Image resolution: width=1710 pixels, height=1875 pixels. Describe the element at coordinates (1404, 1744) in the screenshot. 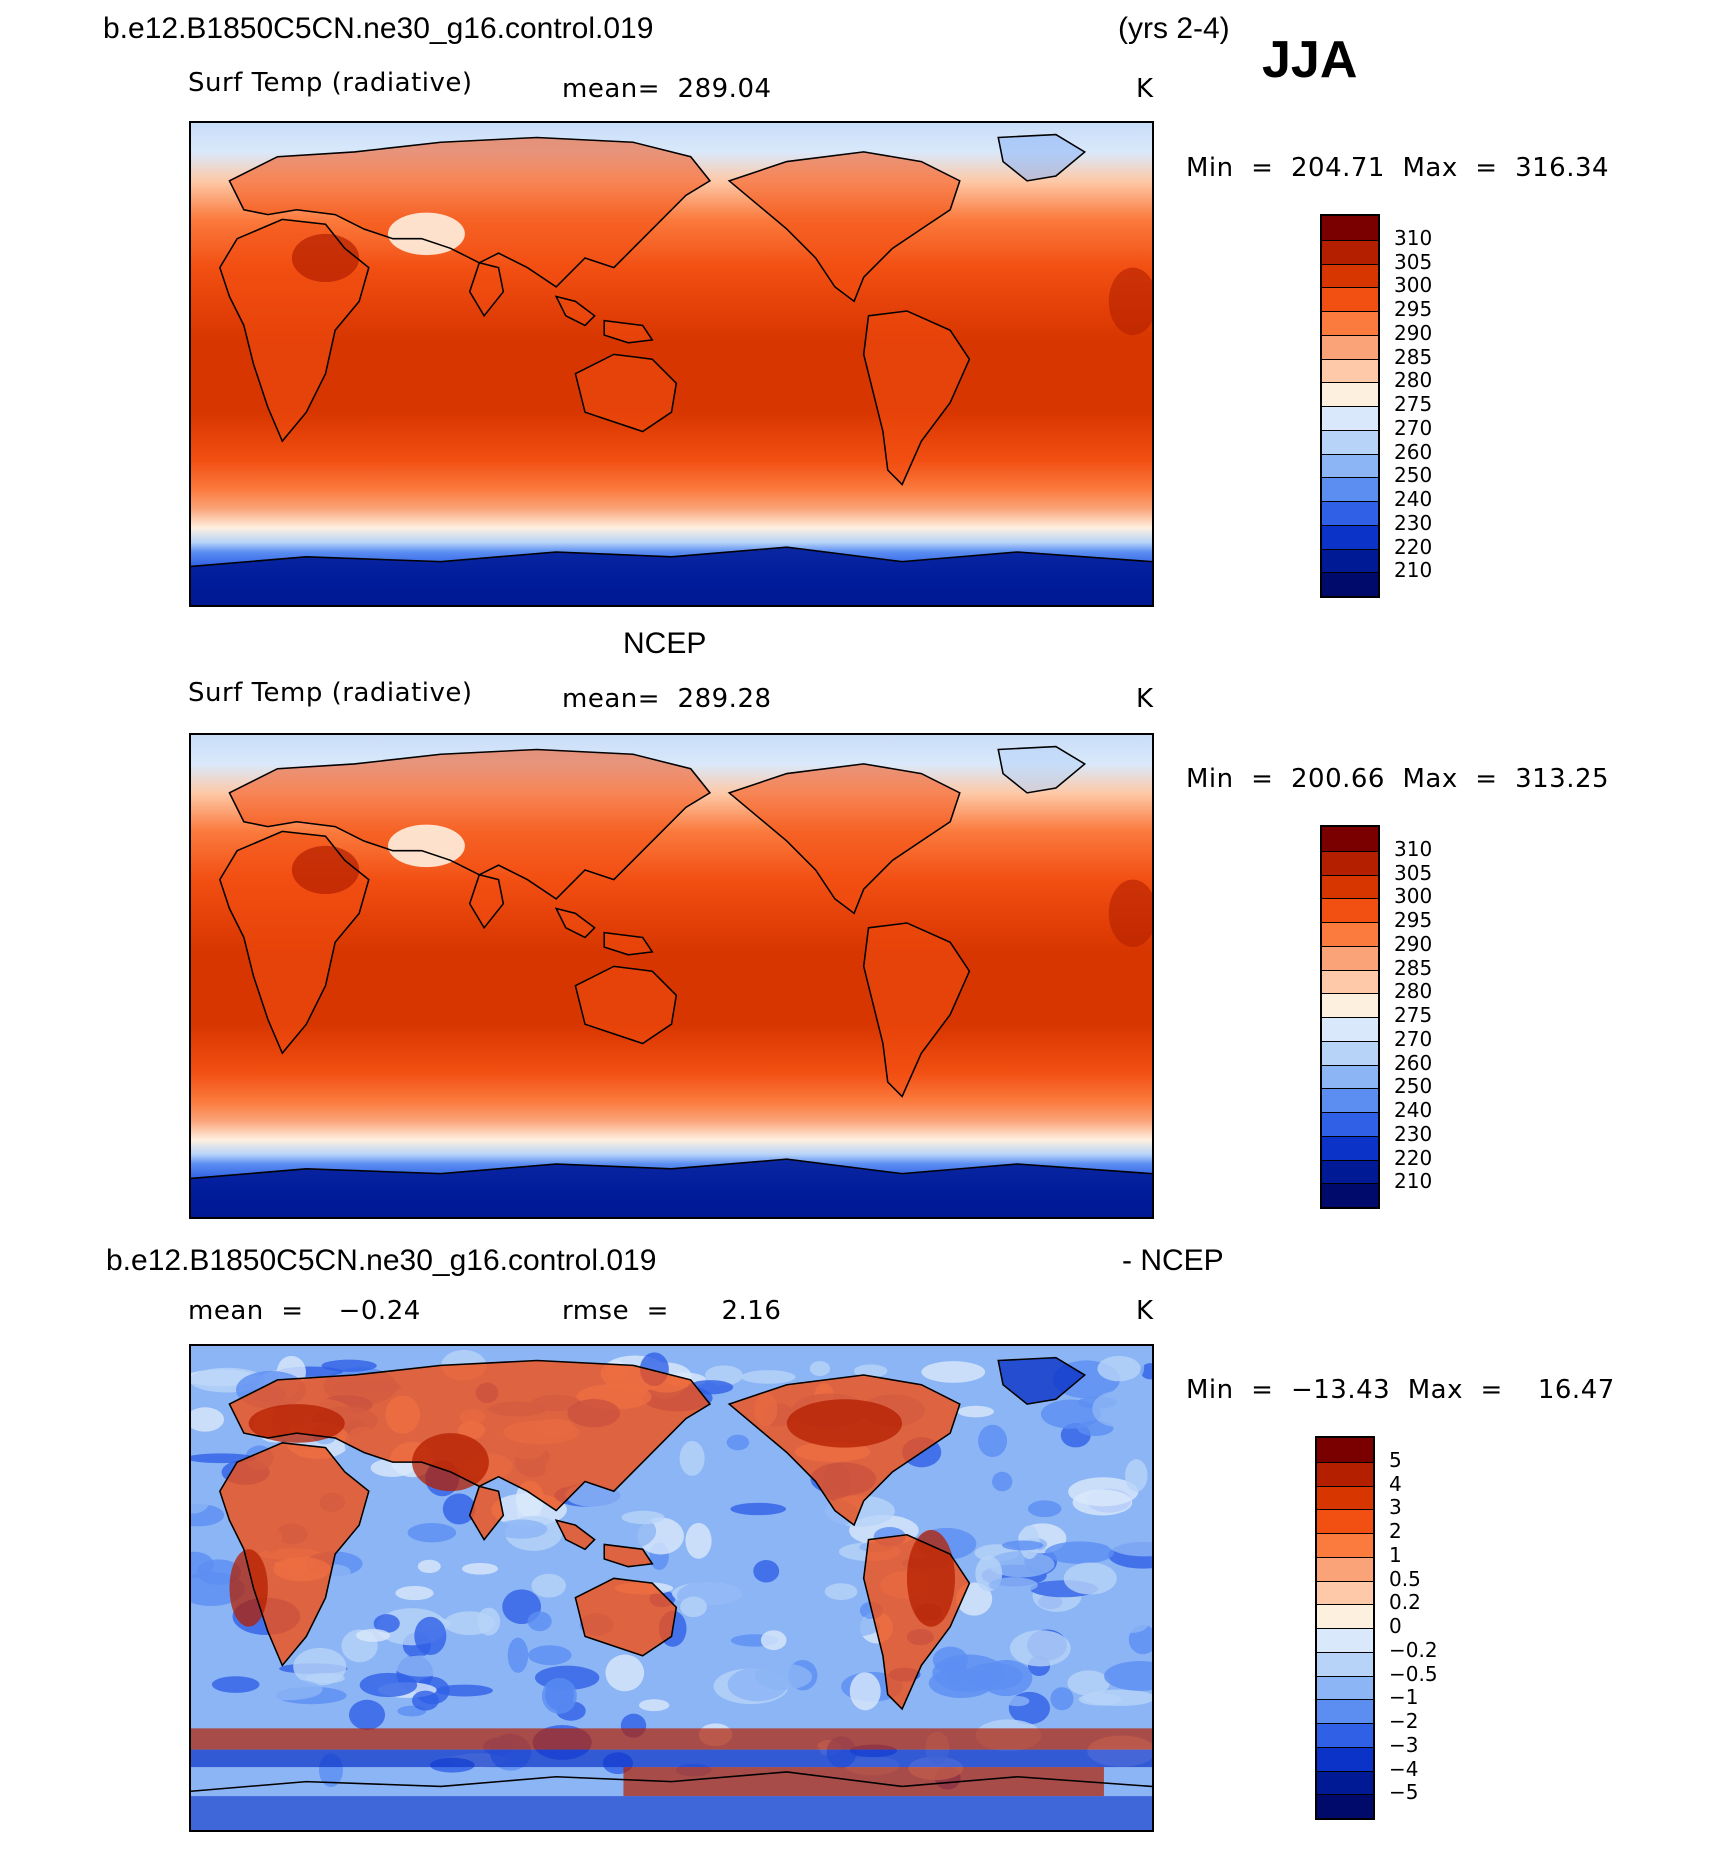

I see `colorbar-tick-label: −3` at that location.